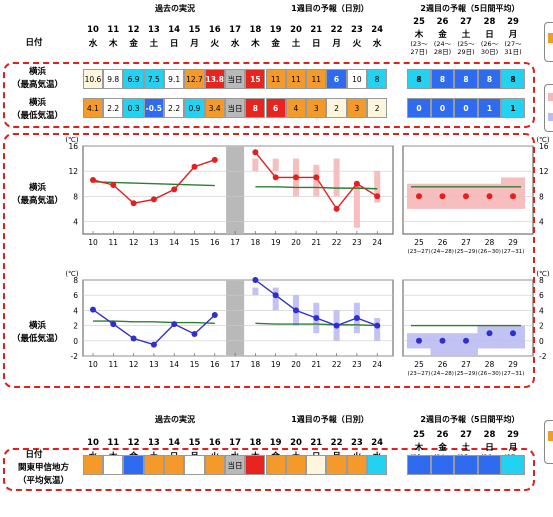  What do you see at coordinates (269, 469) in the screenshot?
I see `bottom-frame` at bounding box center [269, 469].